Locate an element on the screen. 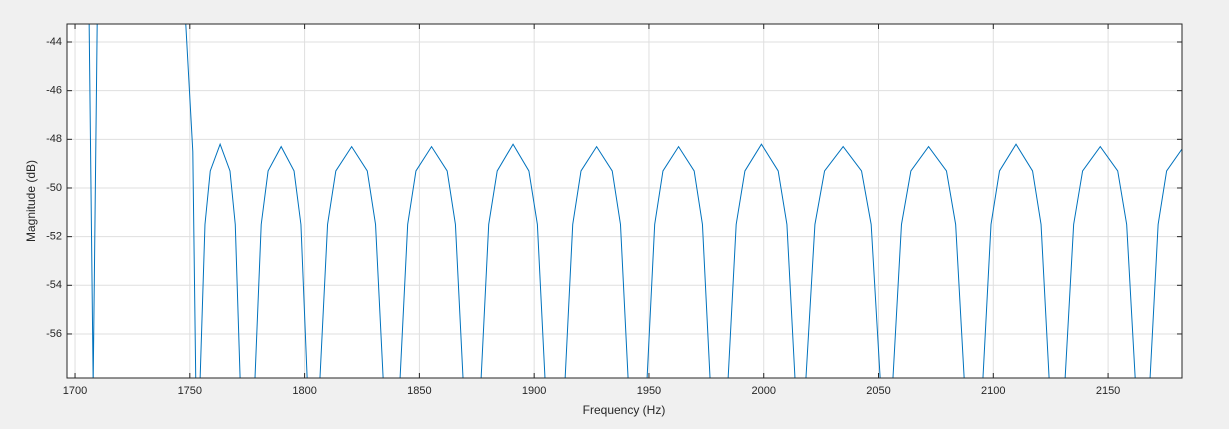 This screenshot has width=1229, height=429. x-tick-label: 1750 is located at coordinates (190, 391).